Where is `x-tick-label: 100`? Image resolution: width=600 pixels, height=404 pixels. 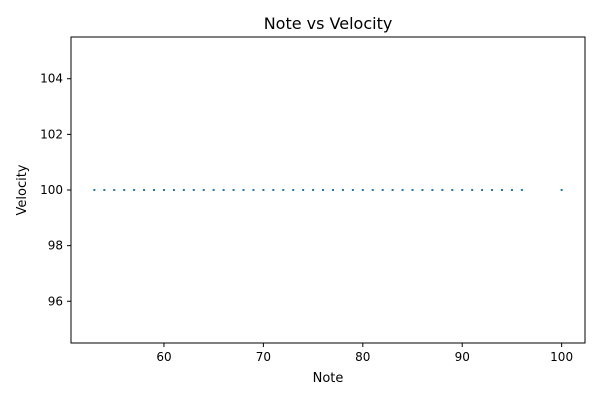
x-tick-label: 100 is located at coordinates (561, 357).